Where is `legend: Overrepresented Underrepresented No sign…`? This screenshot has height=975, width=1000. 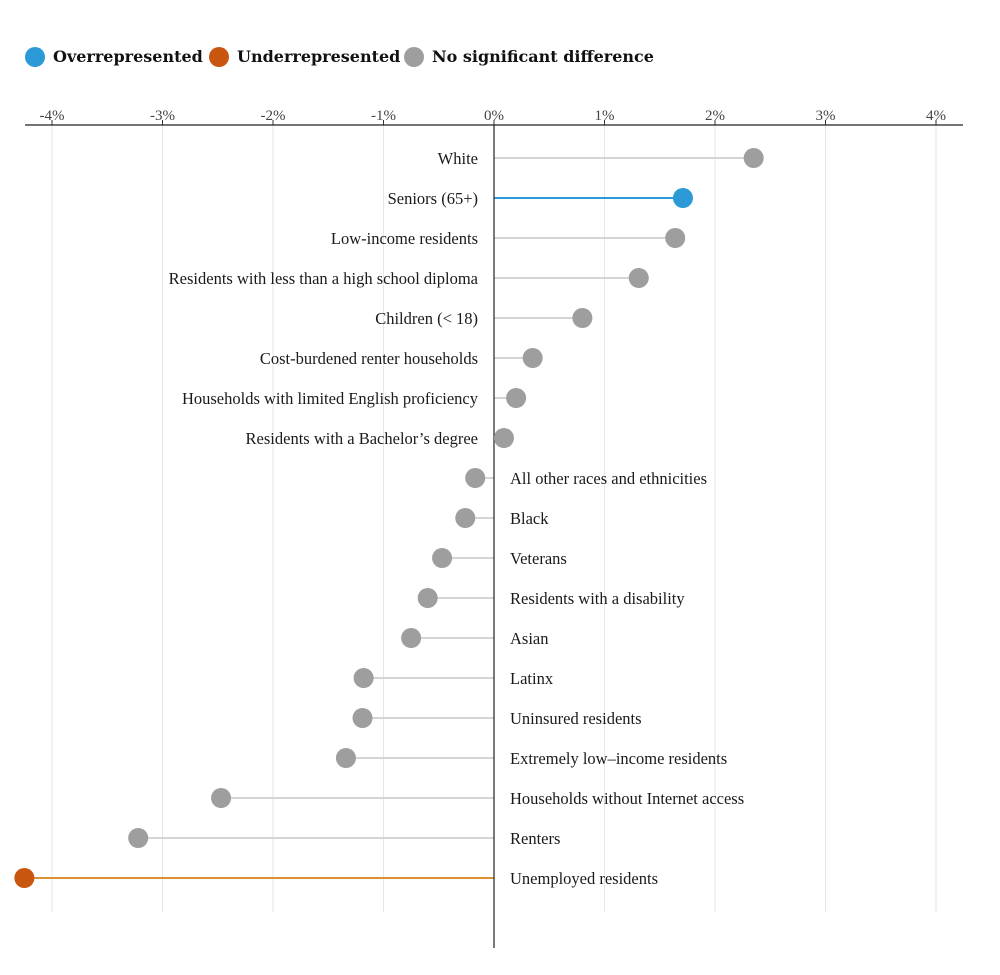
legend: Overrepresented Underrepresented No sign… is located at coordinates (339, 57).